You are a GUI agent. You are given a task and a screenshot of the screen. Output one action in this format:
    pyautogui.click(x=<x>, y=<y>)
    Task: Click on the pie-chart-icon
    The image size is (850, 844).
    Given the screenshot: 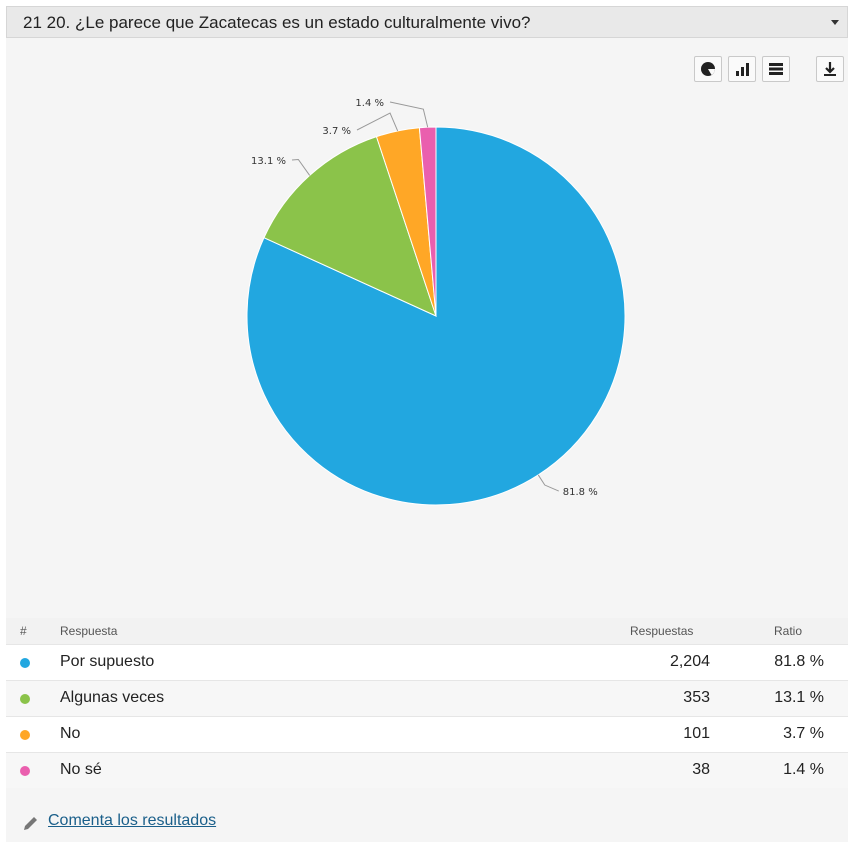 What is the action you would take?
    pyautogui.click(x=708, y=69)
    